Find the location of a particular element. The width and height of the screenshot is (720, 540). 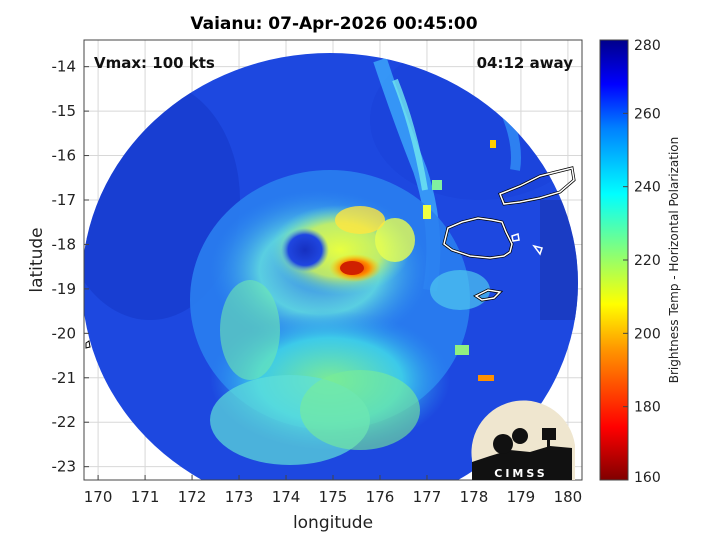

x-tick-label: 172 is located at coordinates (192, 497).